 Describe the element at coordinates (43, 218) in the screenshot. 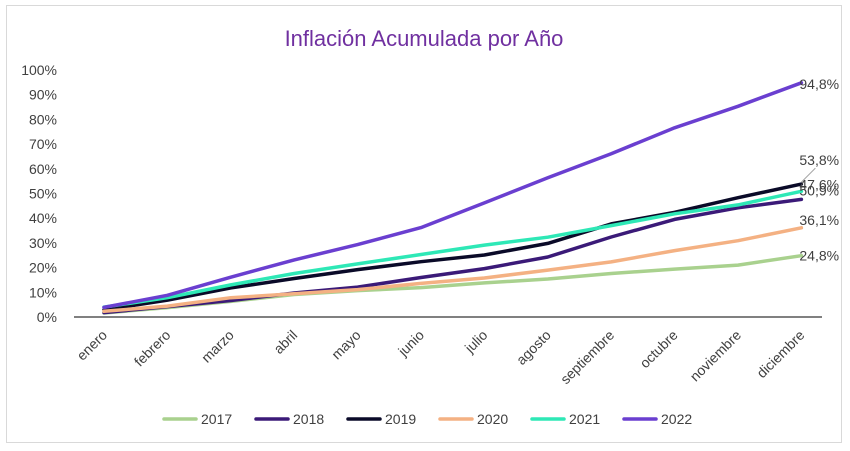

I see `y-tick-label: 40%` at that location.